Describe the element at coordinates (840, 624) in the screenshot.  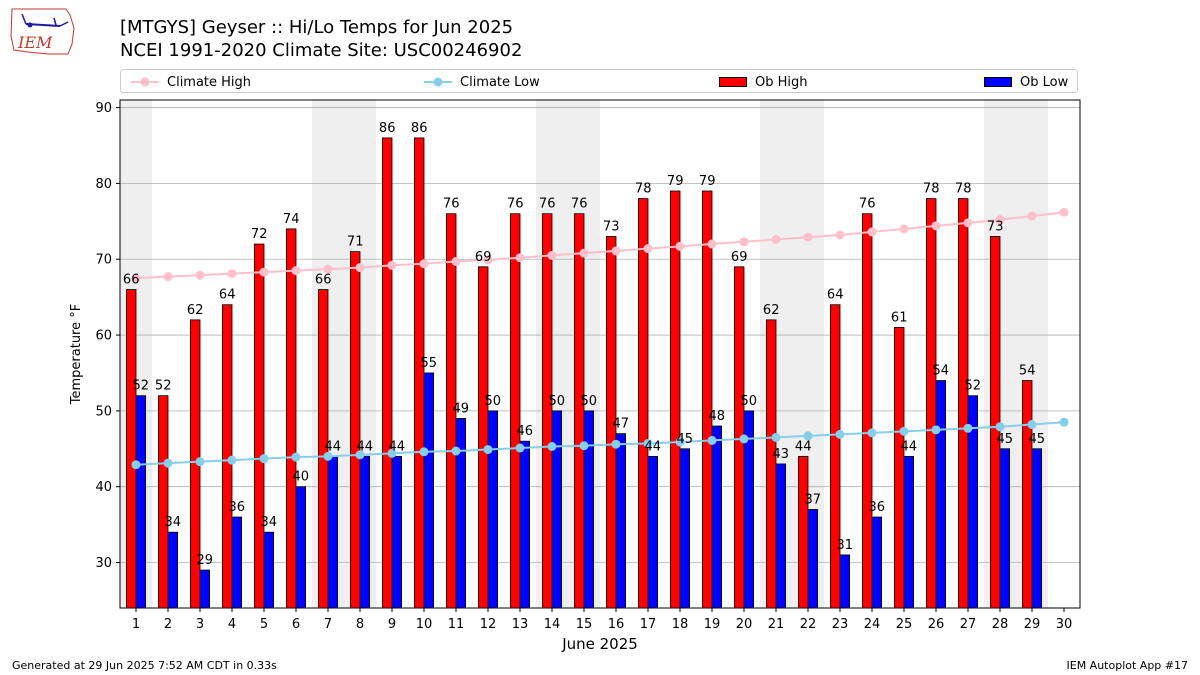
I see `x-tick-label: 23` at that location.